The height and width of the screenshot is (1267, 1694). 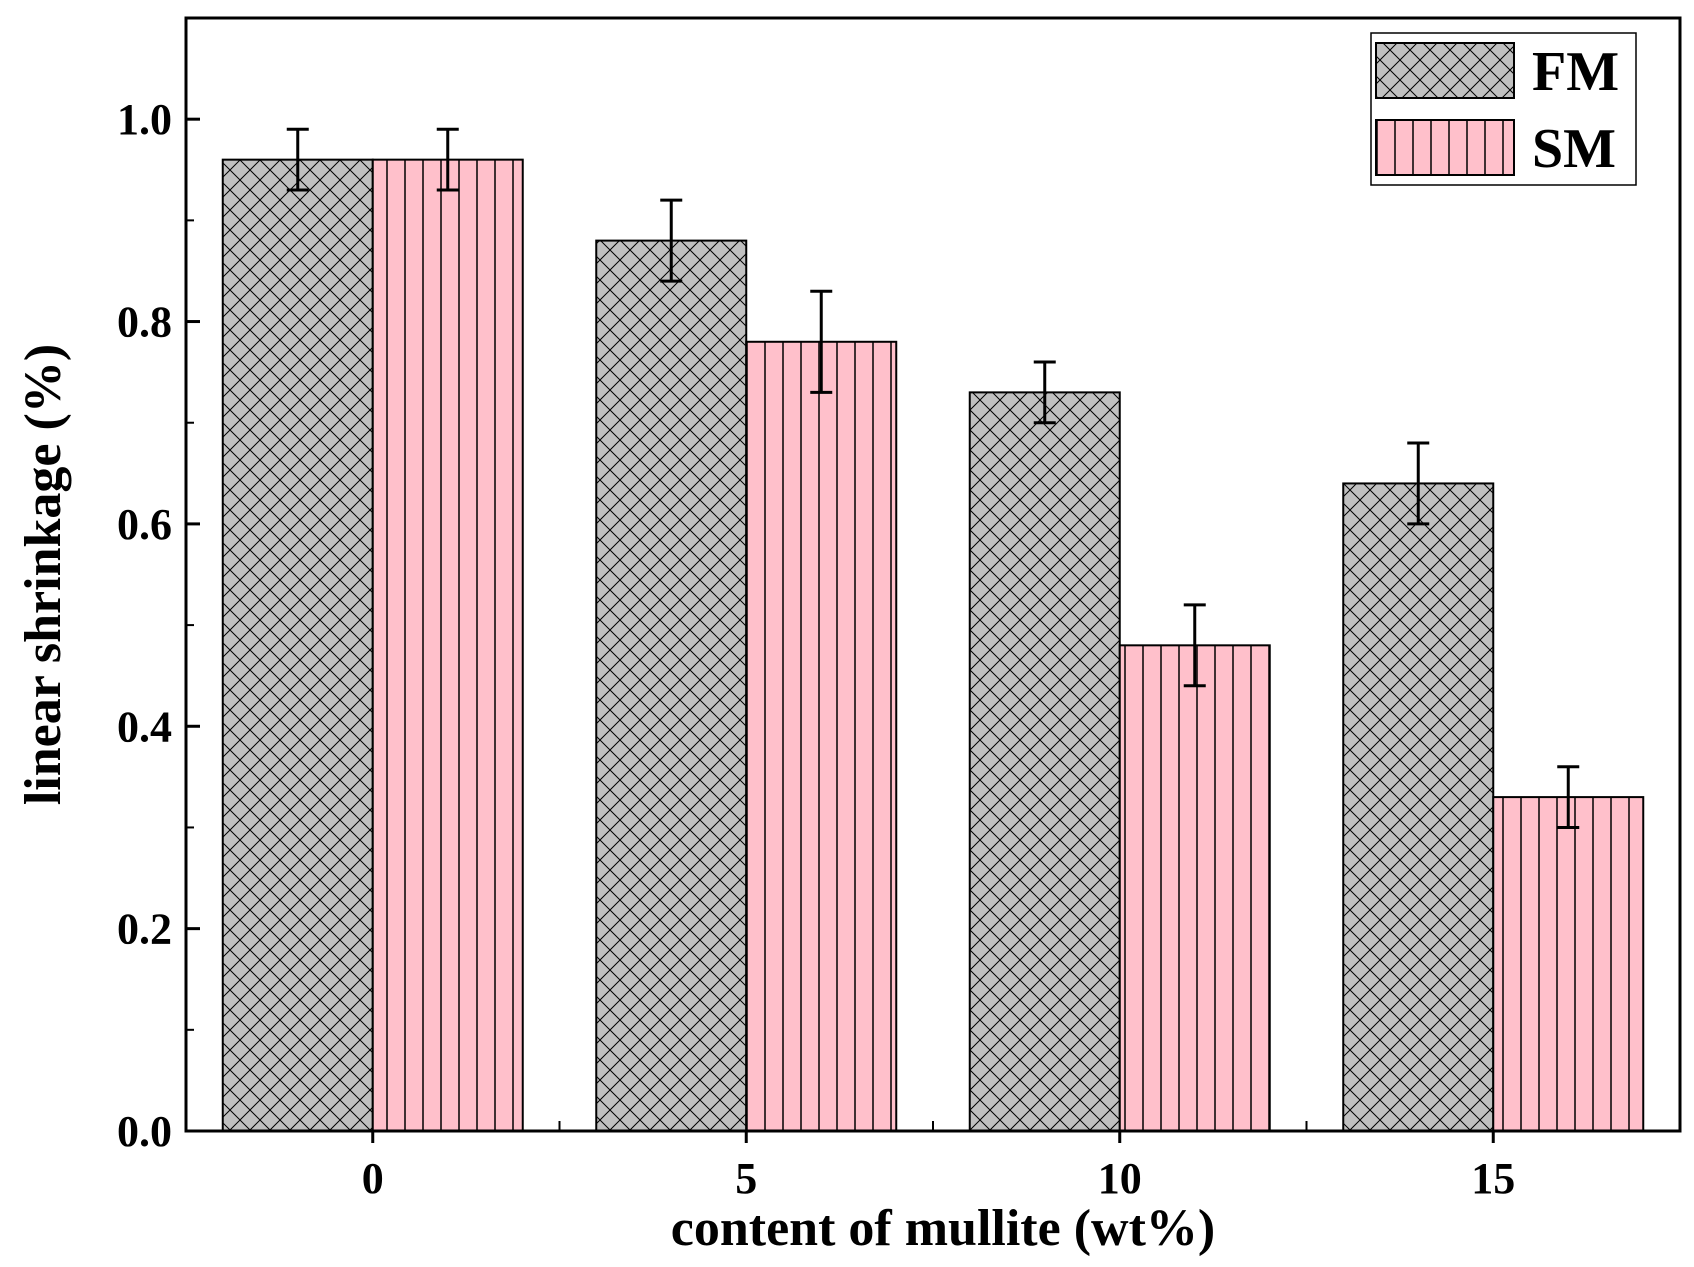 What do you see at coordinates (746, 1178) in the screenshot?
I see `x-tick-label: 5` at bounding box center [746, 1178].